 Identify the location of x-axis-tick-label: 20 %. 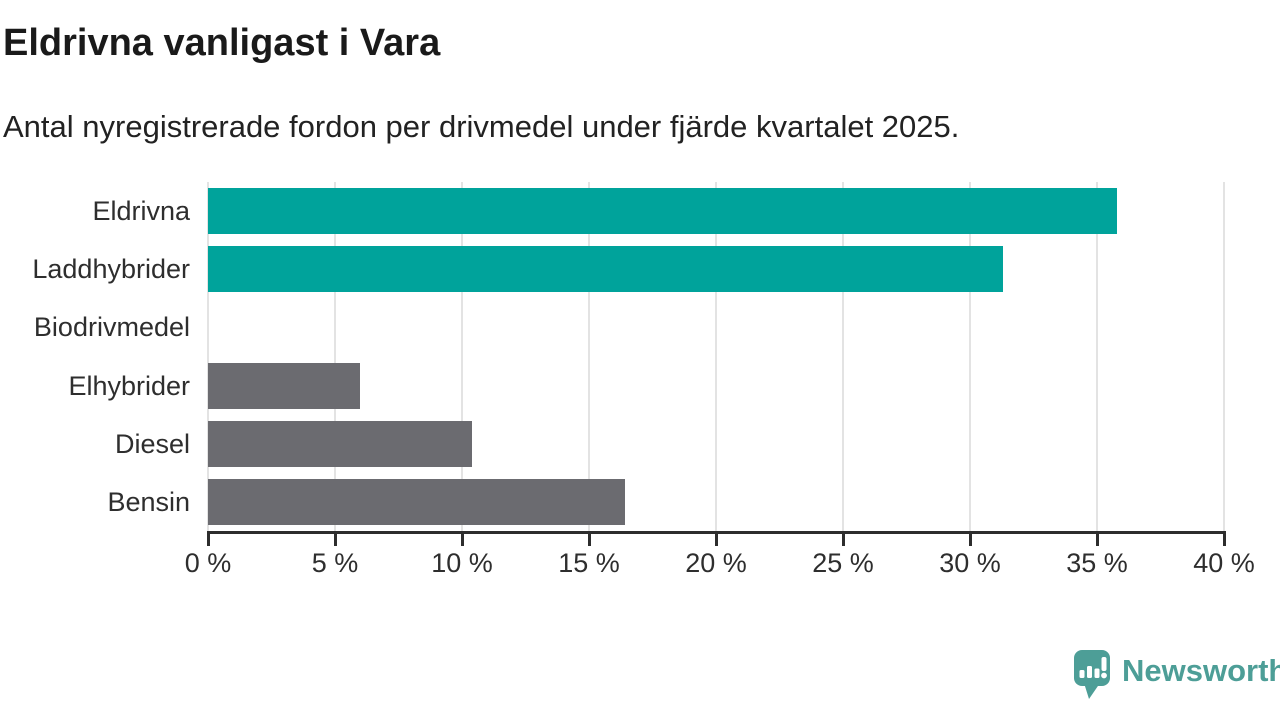
(716, 563).